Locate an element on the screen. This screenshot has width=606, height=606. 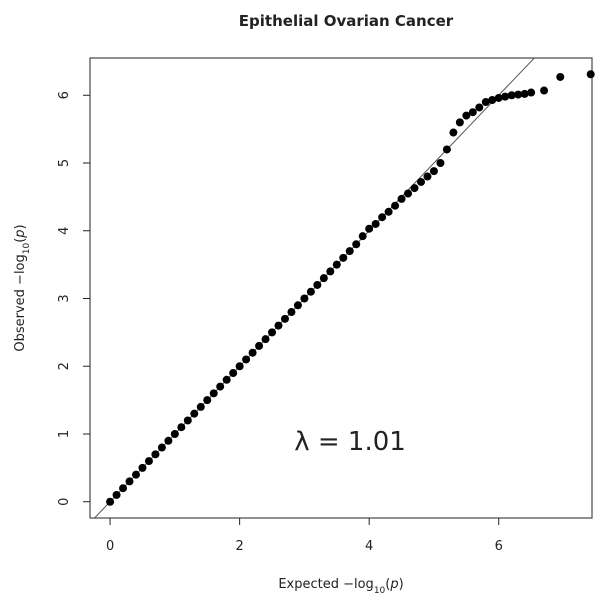
y-tick-label: 6 is located at coordinates (64, 95).